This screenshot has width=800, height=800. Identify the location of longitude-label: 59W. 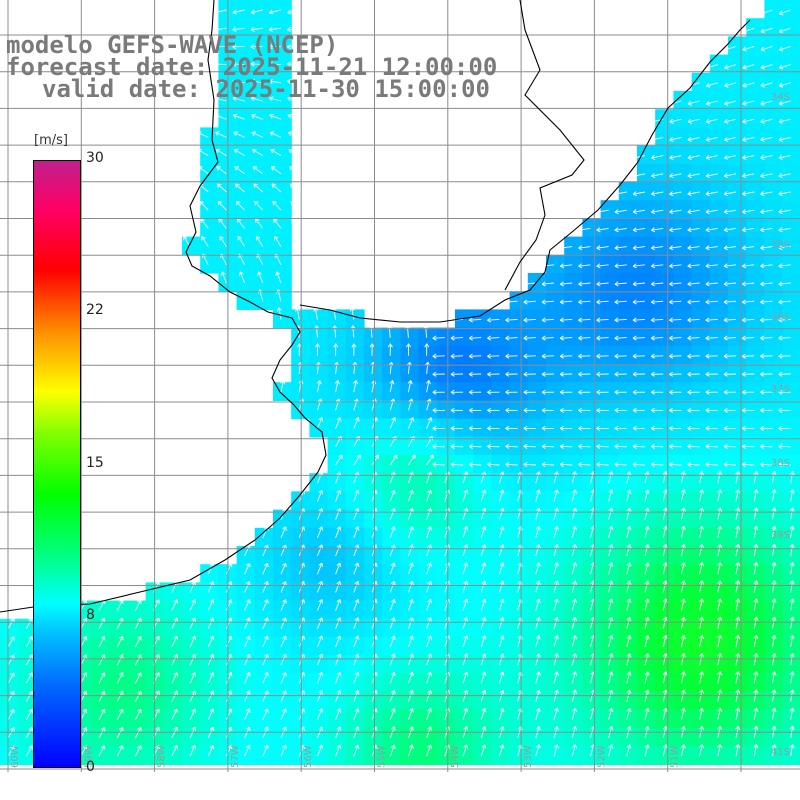
(88, 756).